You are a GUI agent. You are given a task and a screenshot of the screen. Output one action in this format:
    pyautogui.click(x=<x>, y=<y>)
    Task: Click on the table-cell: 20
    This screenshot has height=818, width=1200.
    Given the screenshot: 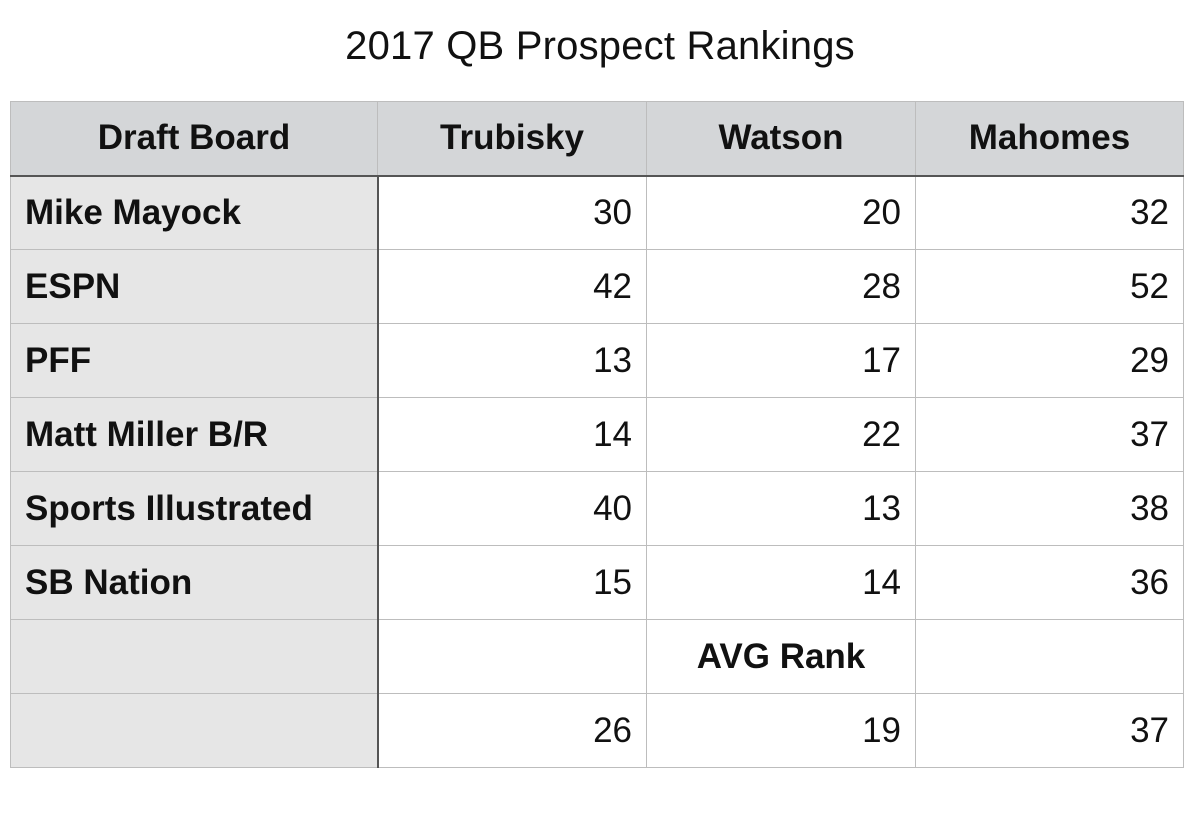 What is the action you would take?
    pyautogui.click(x=781, y=212)
    